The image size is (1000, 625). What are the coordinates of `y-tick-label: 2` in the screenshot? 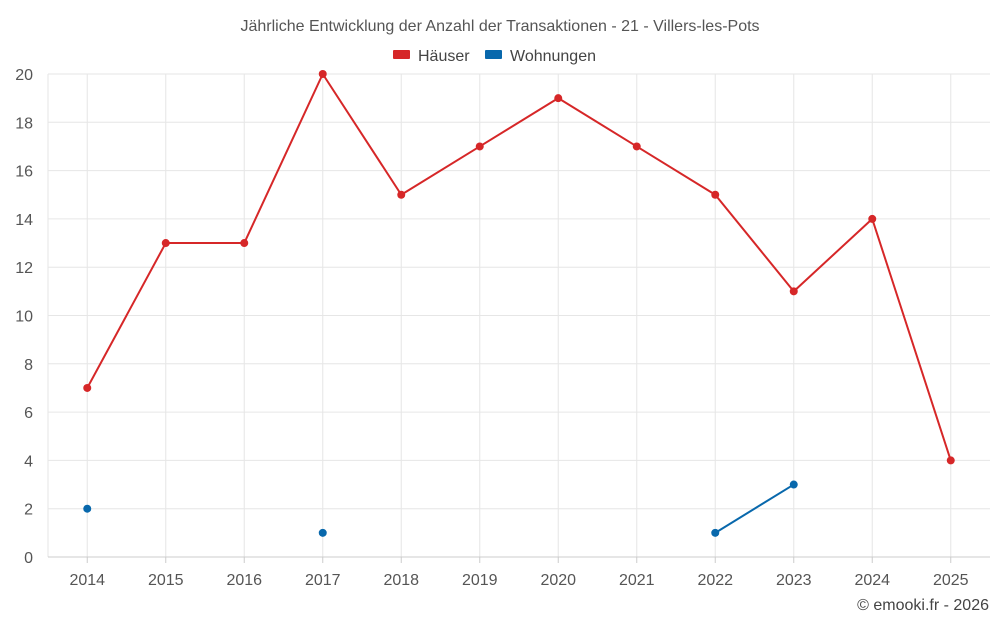 It's located at (28, 510).